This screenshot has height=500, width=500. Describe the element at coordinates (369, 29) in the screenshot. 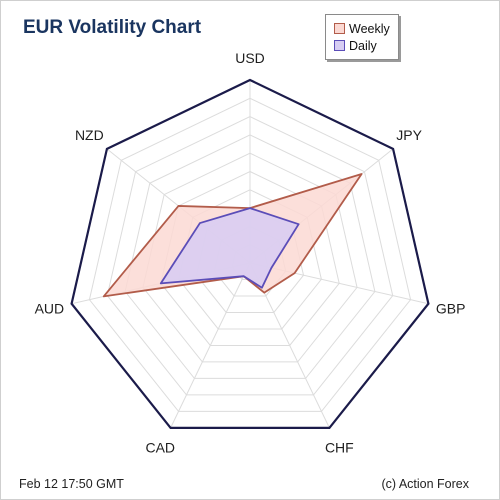

I see `legend-label-weekly: Weekly` at that location.